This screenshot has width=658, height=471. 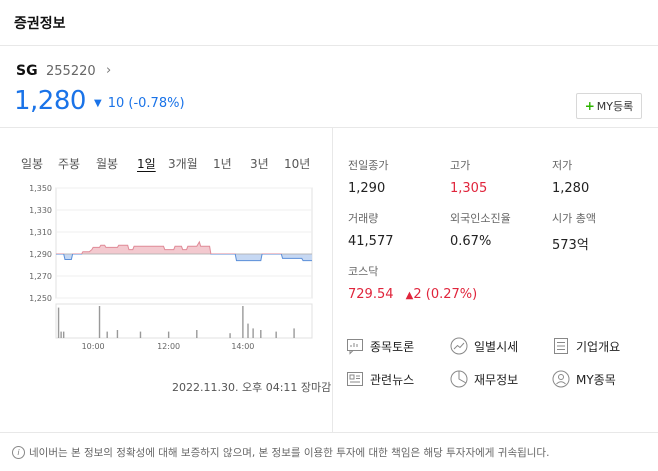 I want to click on chevron-right-icon: ›, so click(x=109, y=70).